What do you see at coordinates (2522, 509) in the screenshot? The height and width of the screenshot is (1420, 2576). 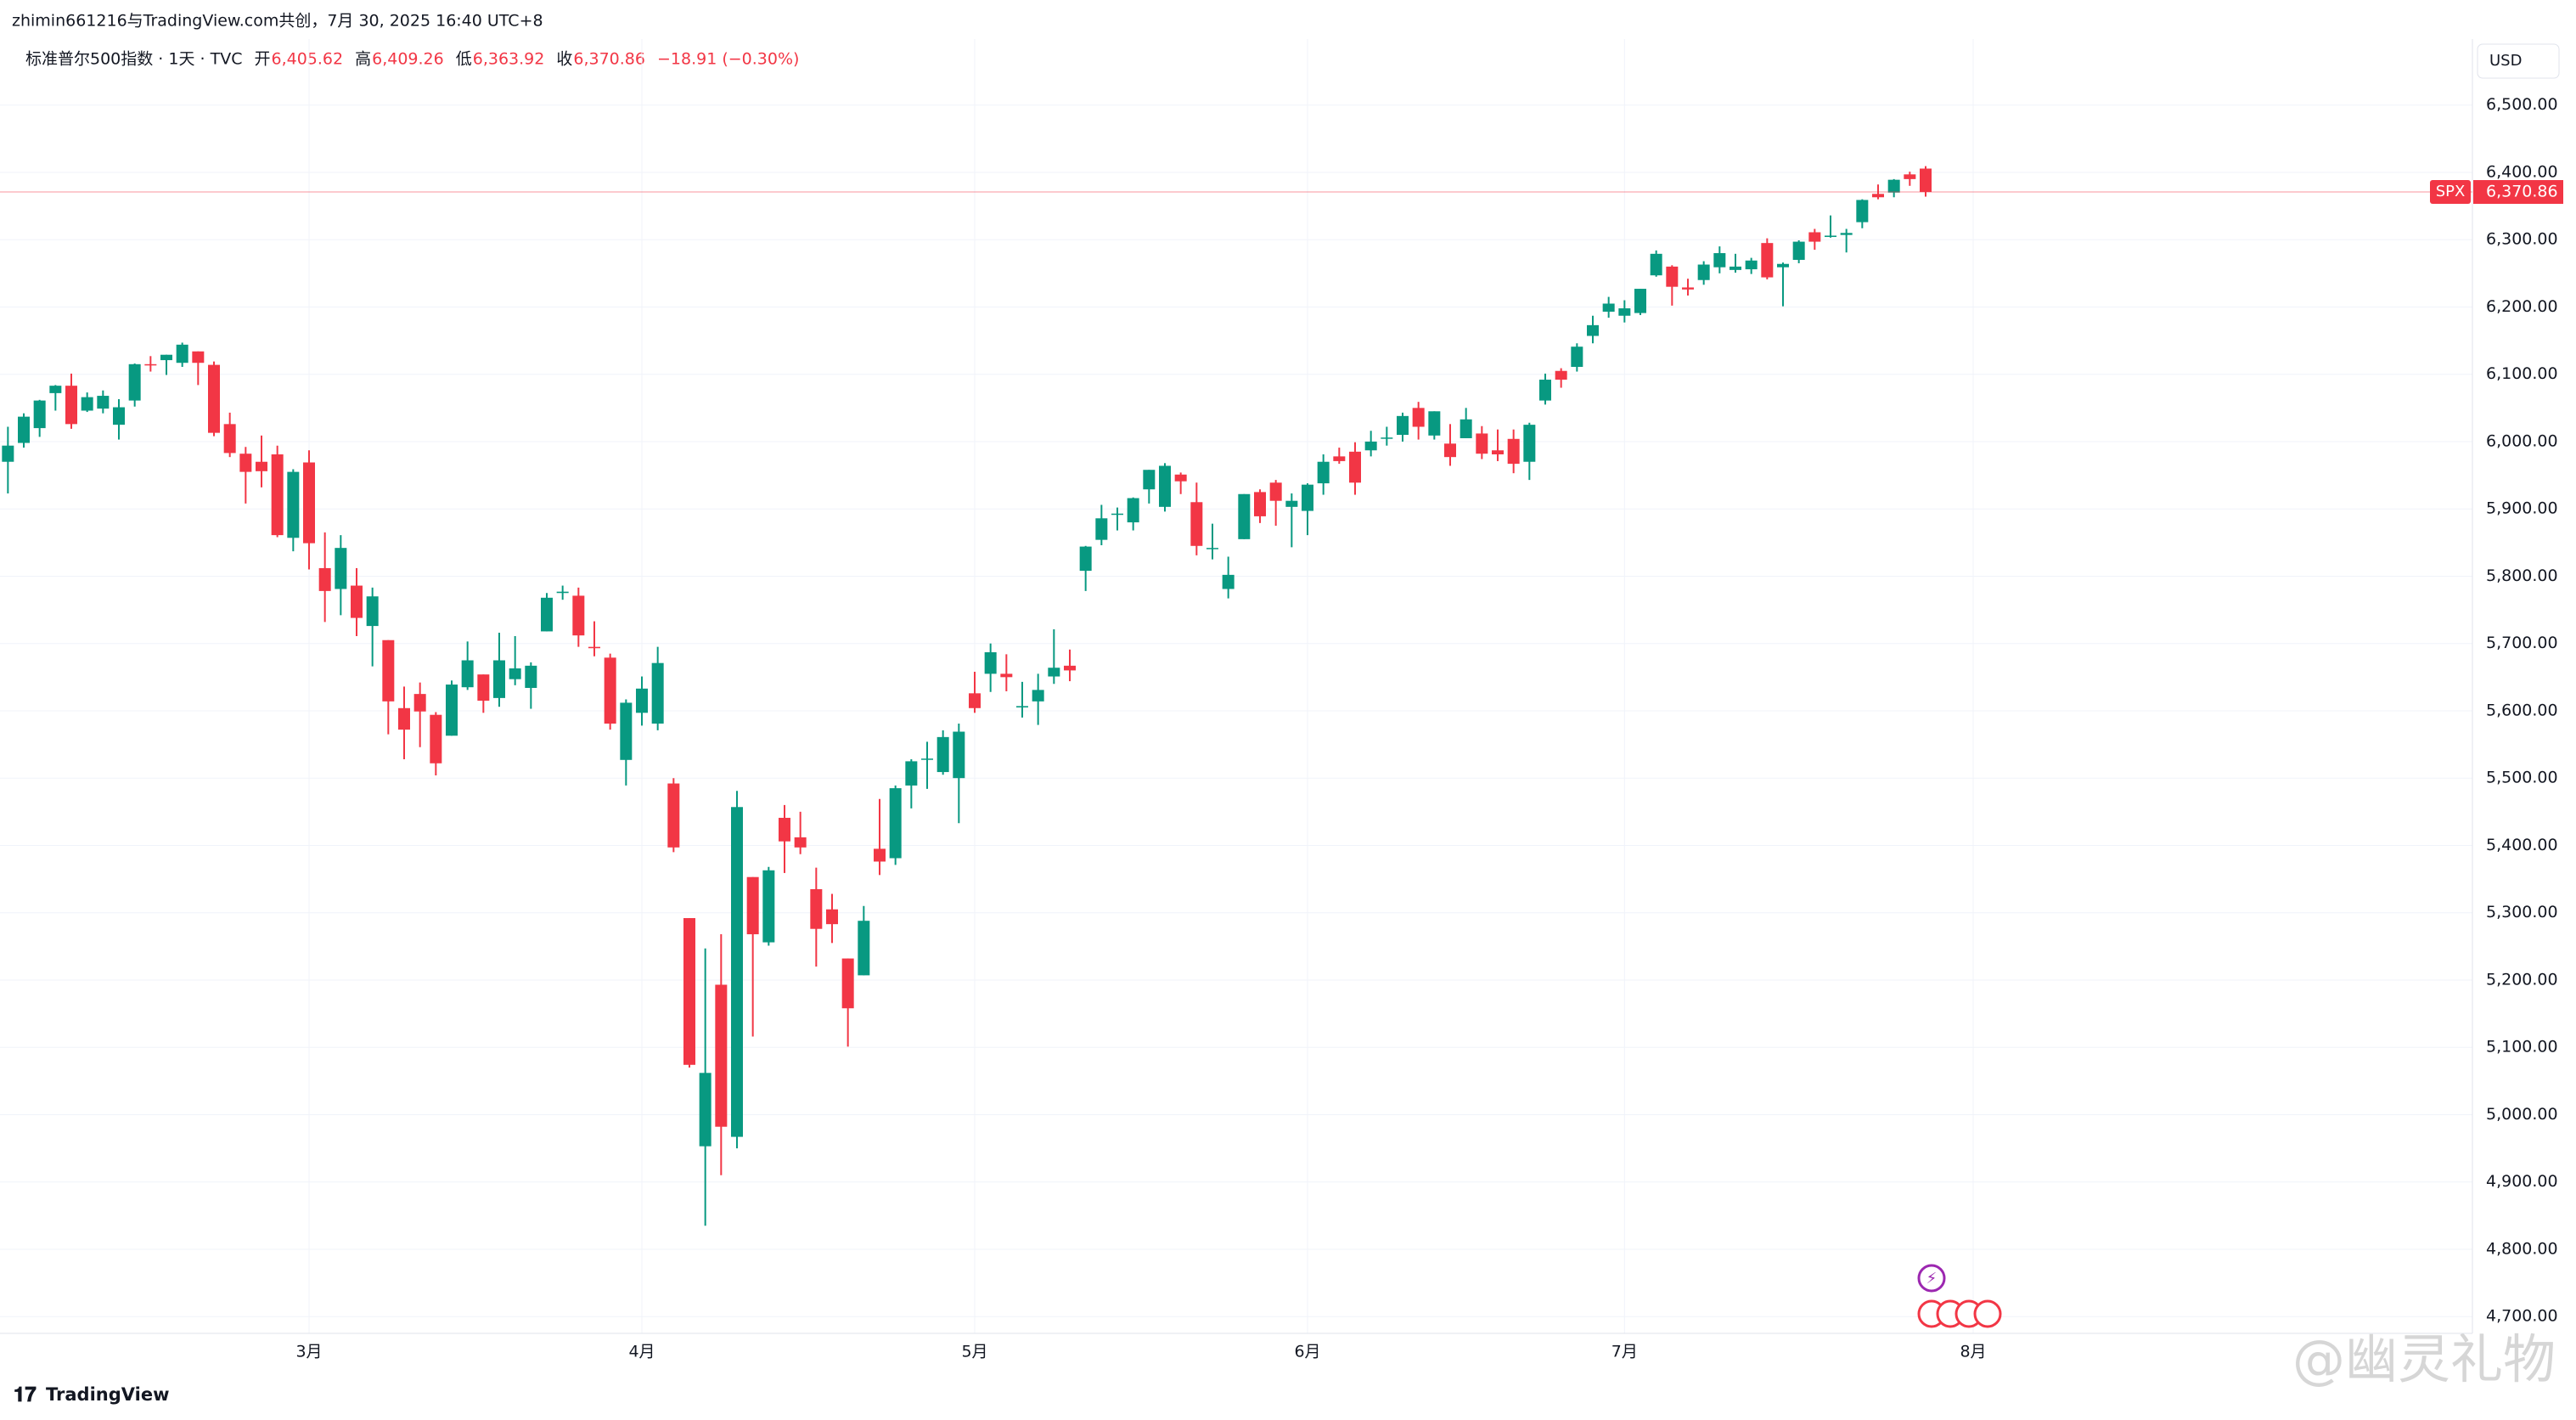 I see `y-tick-label: 5,900.00` at bounding box center [2522, 509].